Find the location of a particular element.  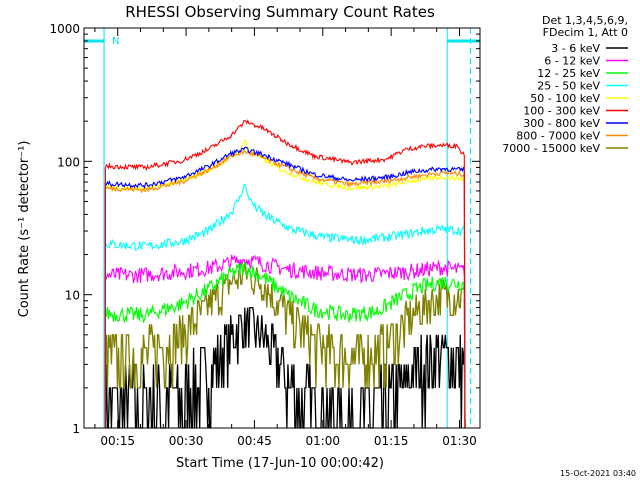

x-axis-label: Start Time (17-Jun-10 00:00:42) is located at coordinates (280, 463).